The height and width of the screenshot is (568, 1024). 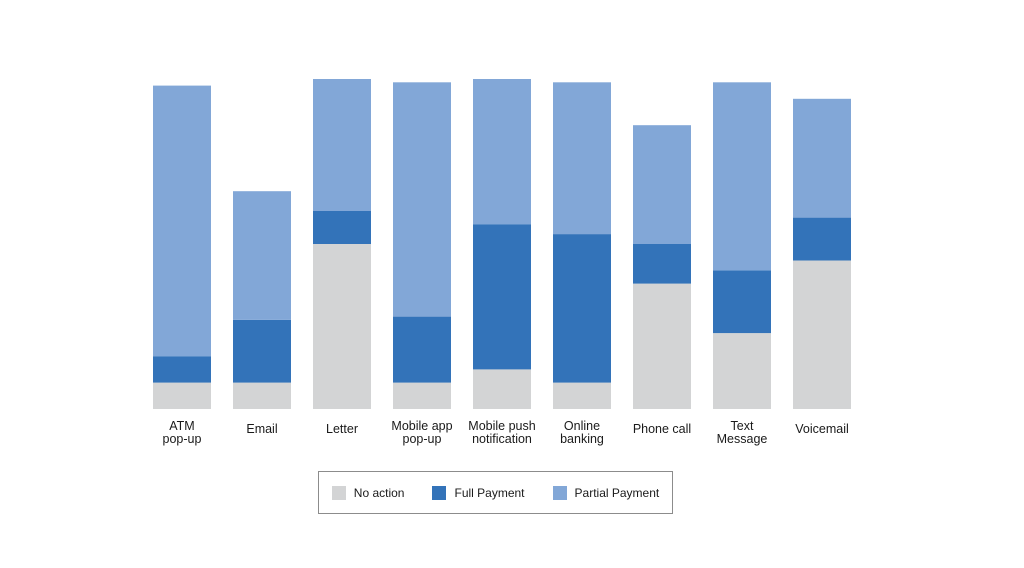 I want to click on category-label-line-4-1: notification, so click(x=502, y=439).